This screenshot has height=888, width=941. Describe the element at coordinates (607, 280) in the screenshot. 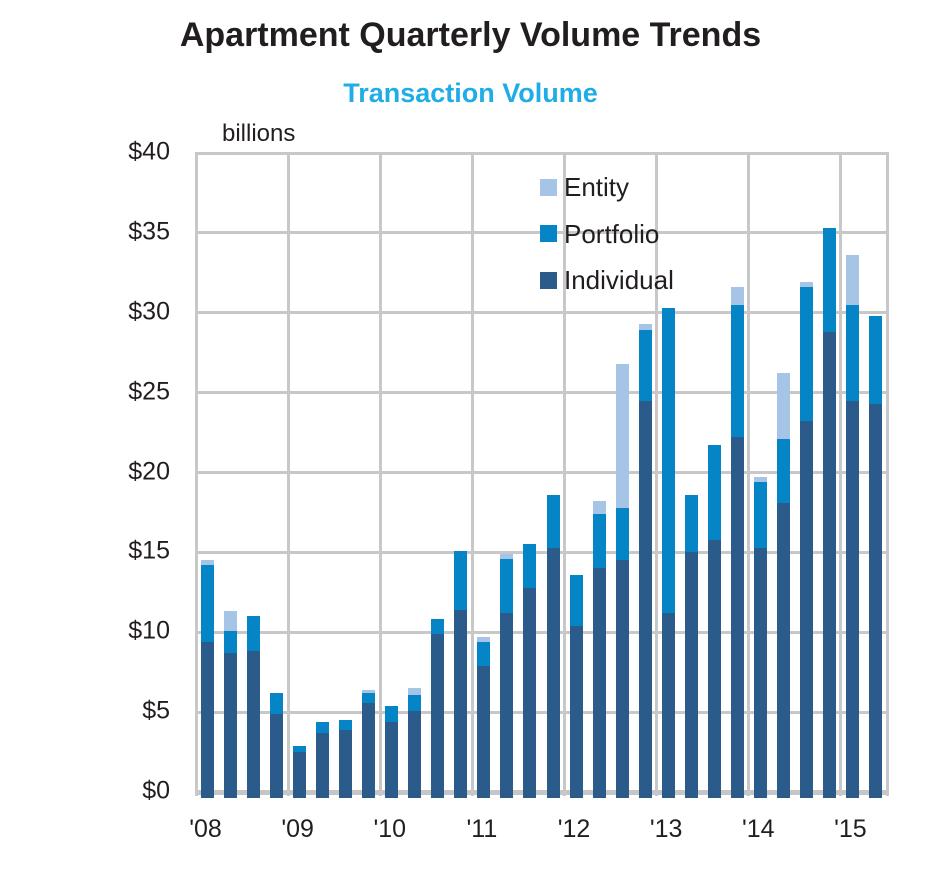

I see `legend-item-individual: Individual` at that location.